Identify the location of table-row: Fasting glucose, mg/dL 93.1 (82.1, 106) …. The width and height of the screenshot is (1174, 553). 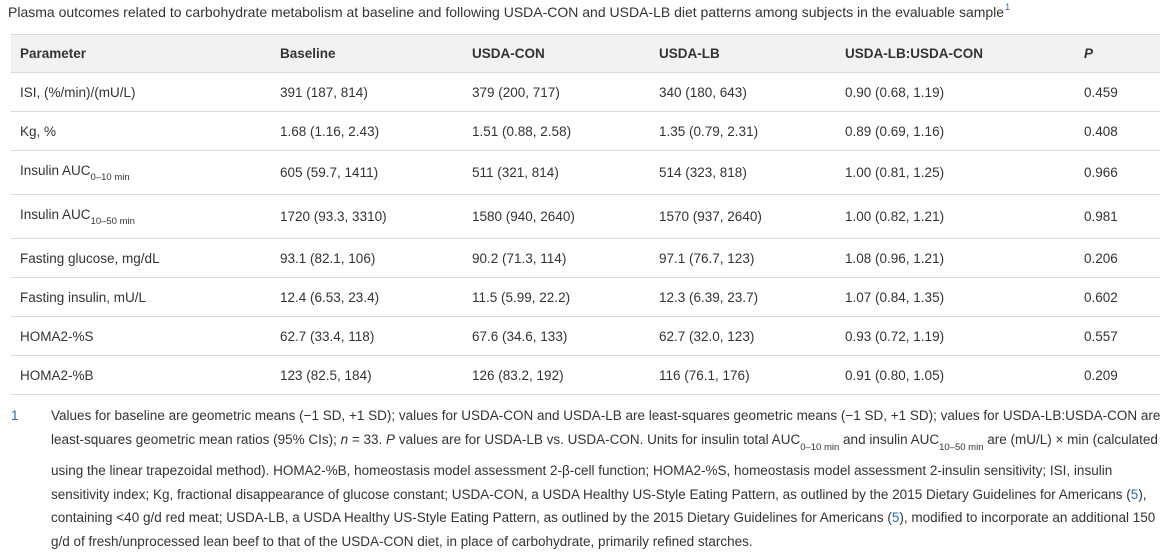
(585, 258).